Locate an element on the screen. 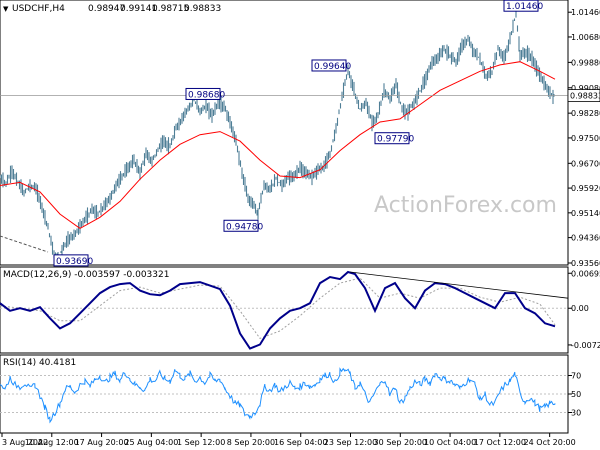  x-tick-label: 3 Aug 2022 is located at coordinates (25, 442).